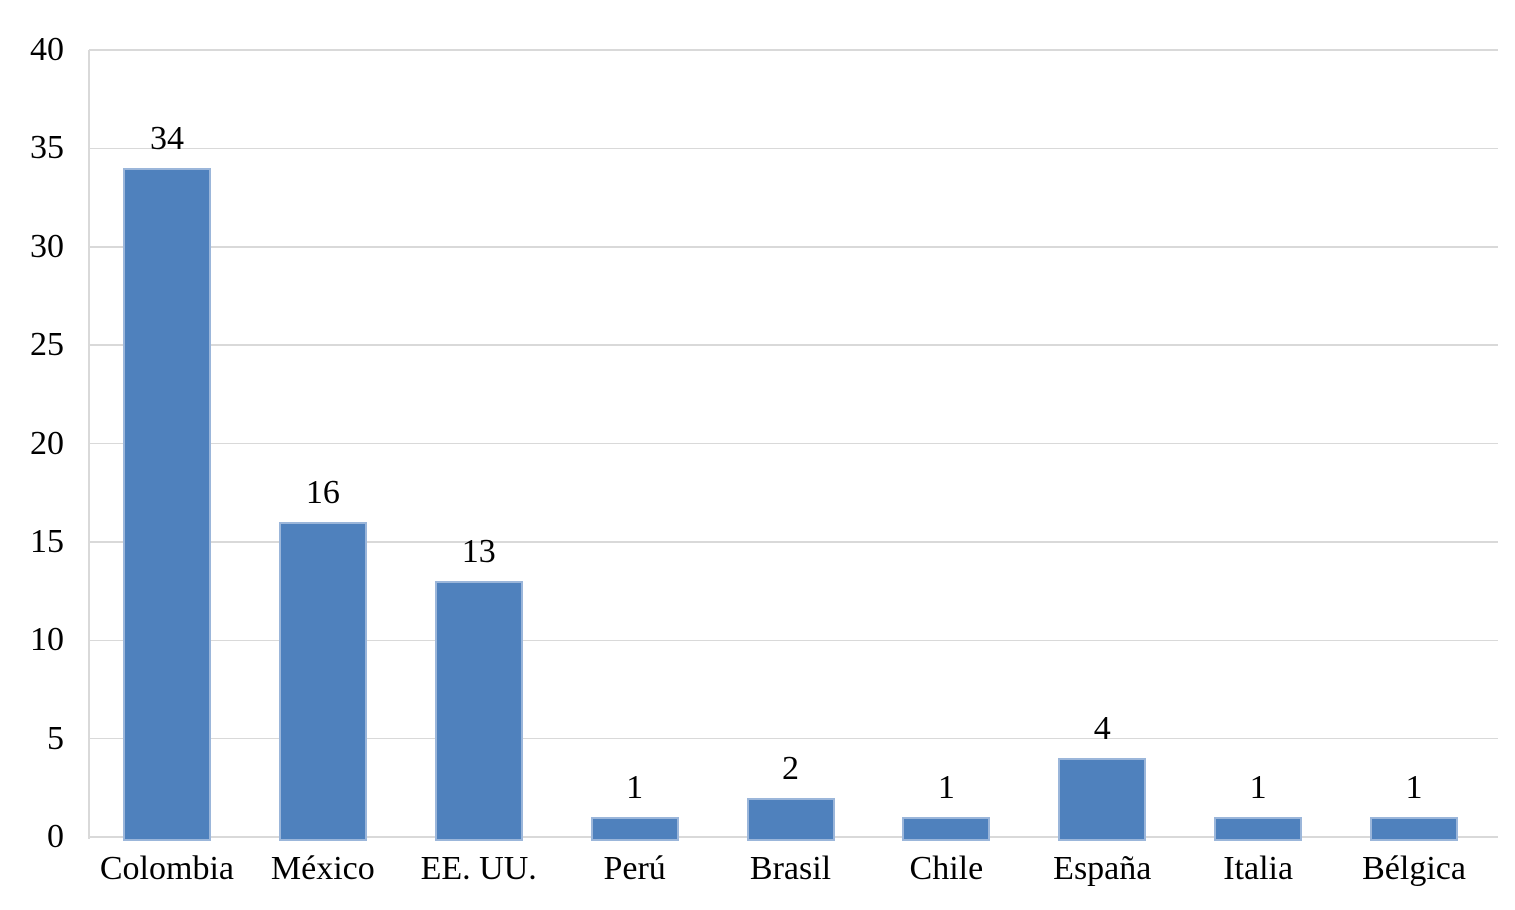 This screenshot has height=910, width=1515. What do you see at coordinates (322, 681) in the screenshot?
I see `bar-mexico` at bounding box center [322, 681].